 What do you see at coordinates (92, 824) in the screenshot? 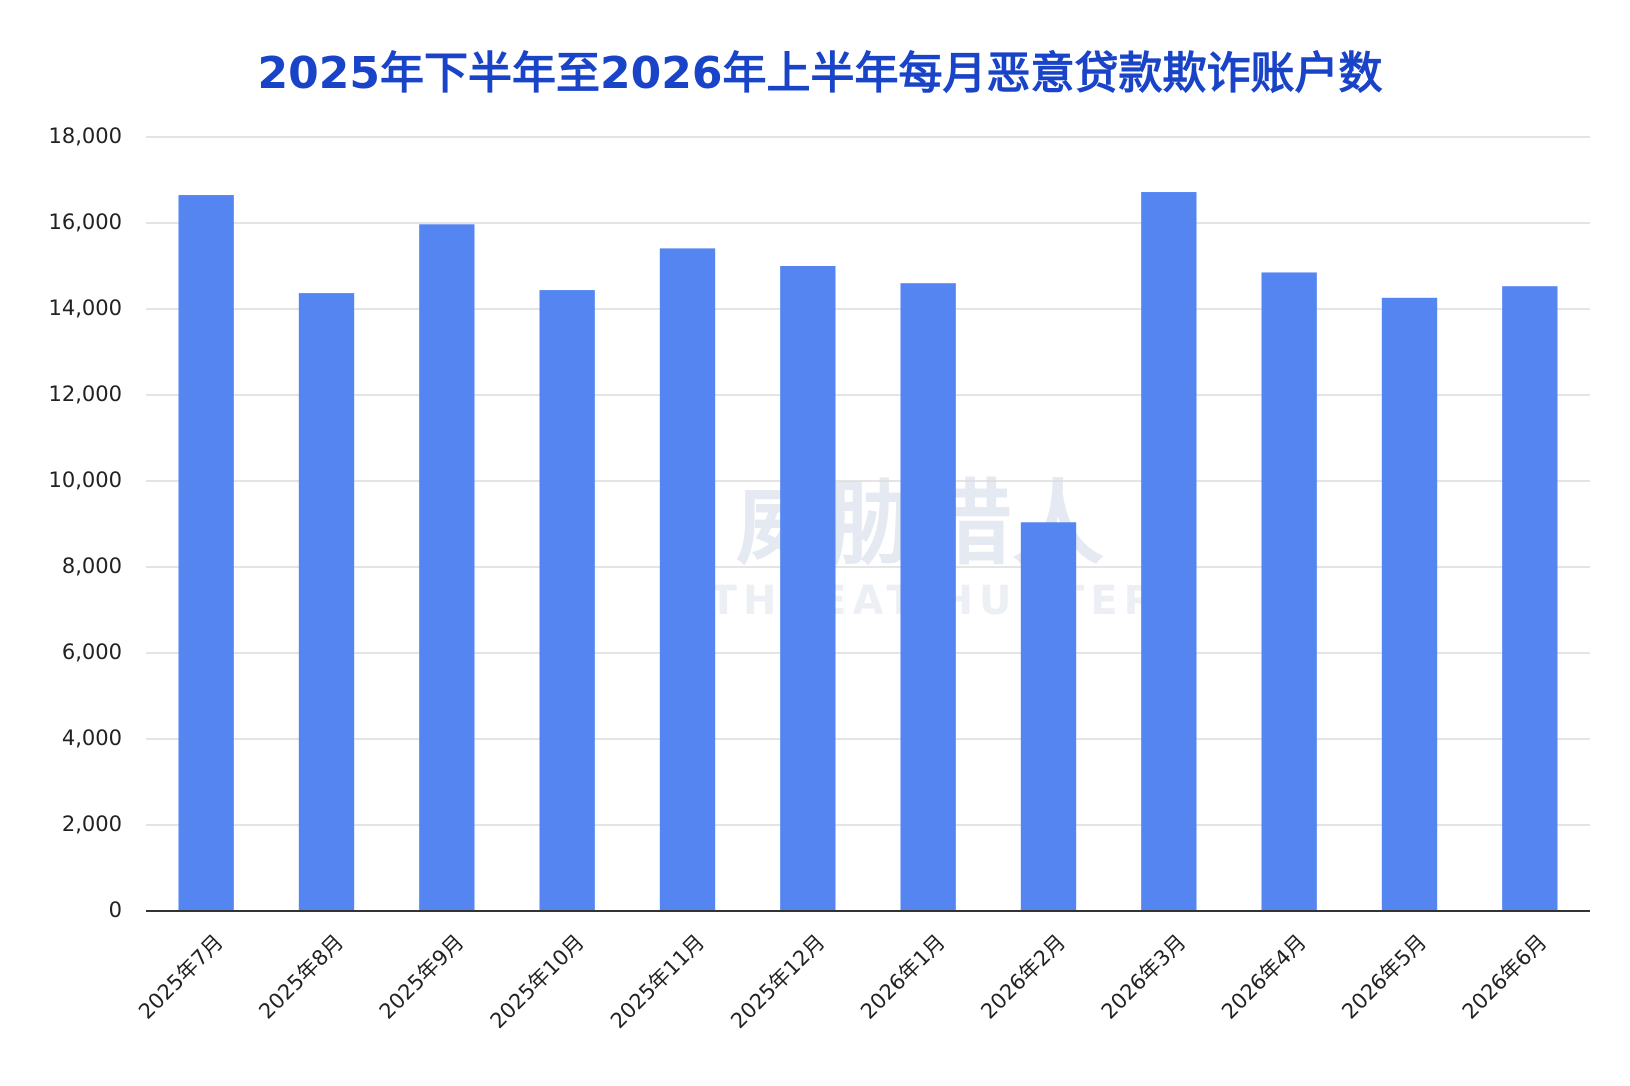
I see `y-tick-label: 2,000` at bounding box center [92, 824].